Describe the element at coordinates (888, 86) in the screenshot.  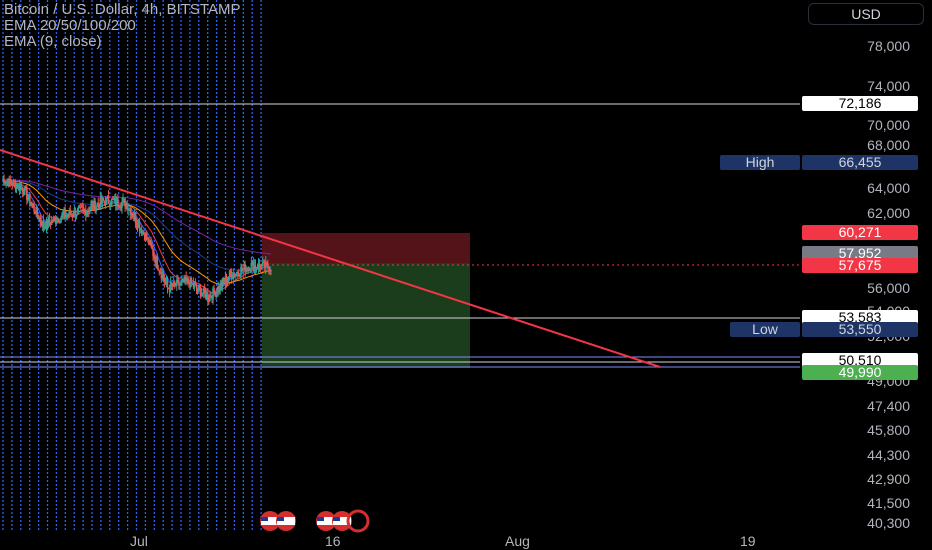
I see `price-axis-tick: 74,000` at that location.